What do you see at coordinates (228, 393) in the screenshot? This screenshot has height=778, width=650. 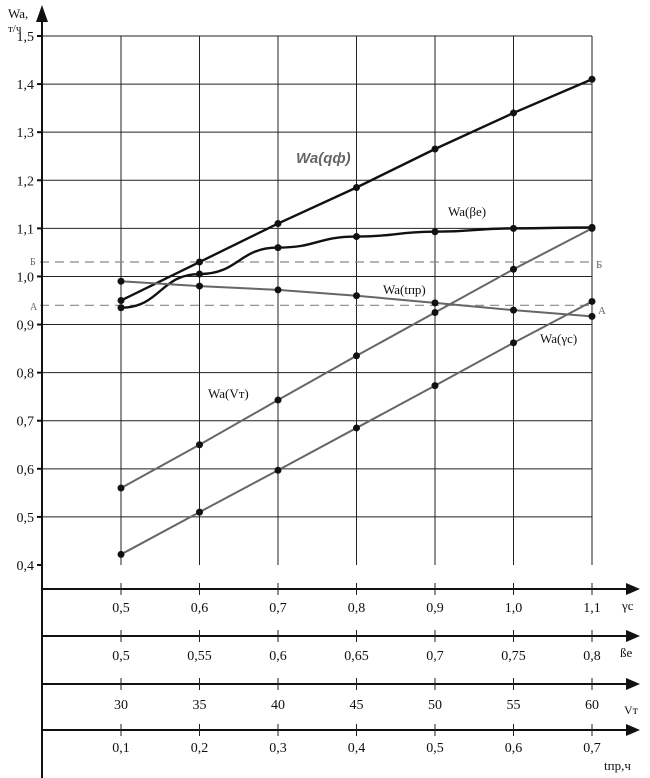 I see `series-label-vt: Wa(Vт)` at bounding box center [228, 393].